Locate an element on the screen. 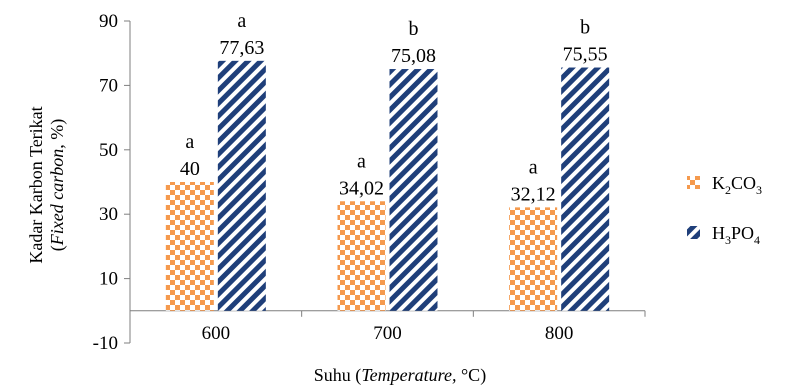 The width and height of the screenshot is (792, 389). x-tick-label: 600 is located at coordinates (216, 333).